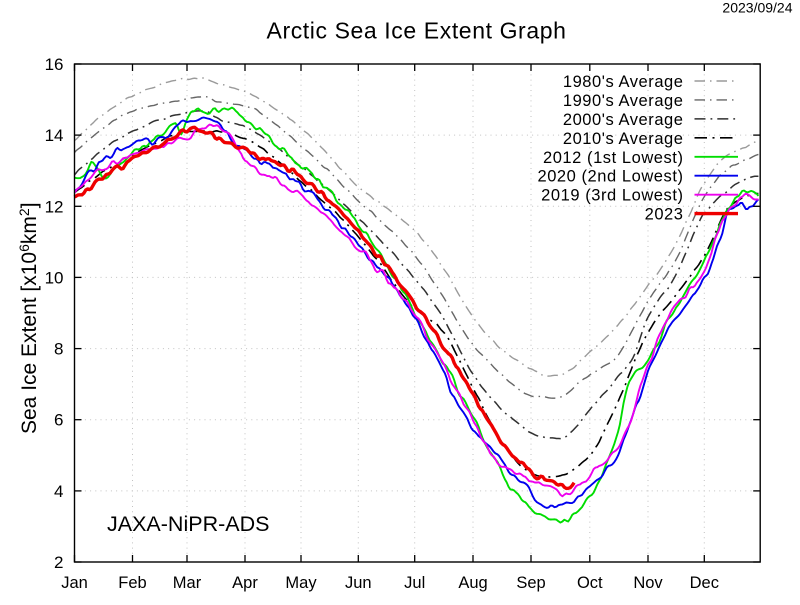  What do you see at coordinates (417, 31) in the screenshot?
I see `svg-text: Arctic Sea Ice Extent Graph` at bounding box center [417, 31].